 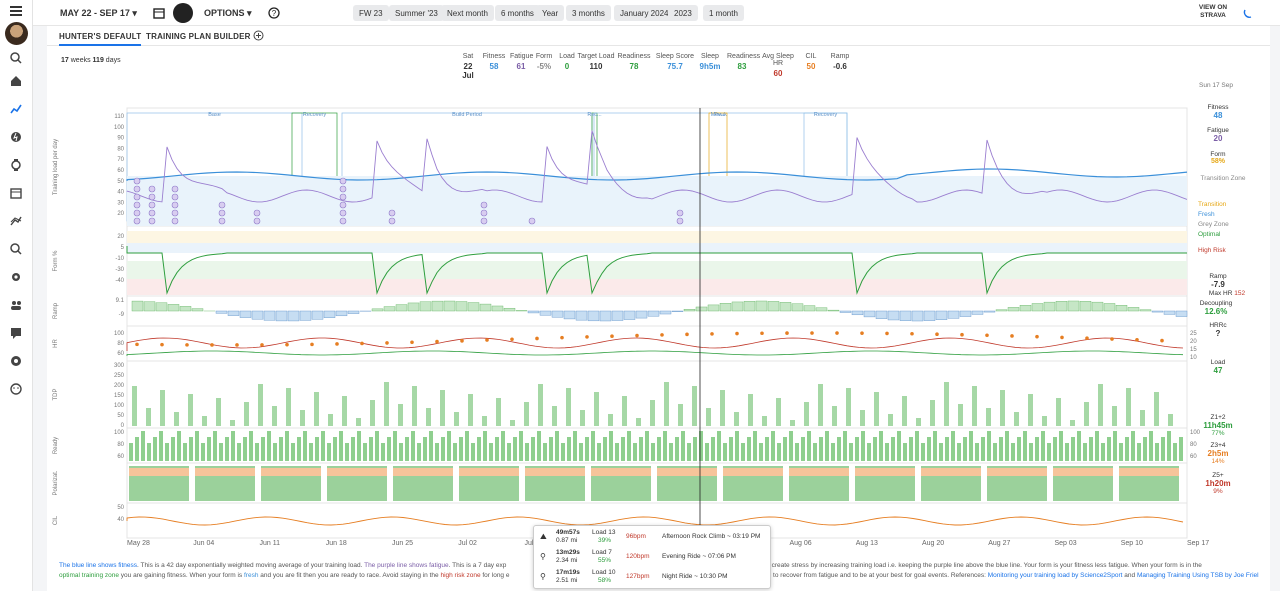 What do you see at coordinates (98, 565) in the screenshot?
I see `fitness-explanation-link: The blue line shows fitness` at bounding box center [98, 565].